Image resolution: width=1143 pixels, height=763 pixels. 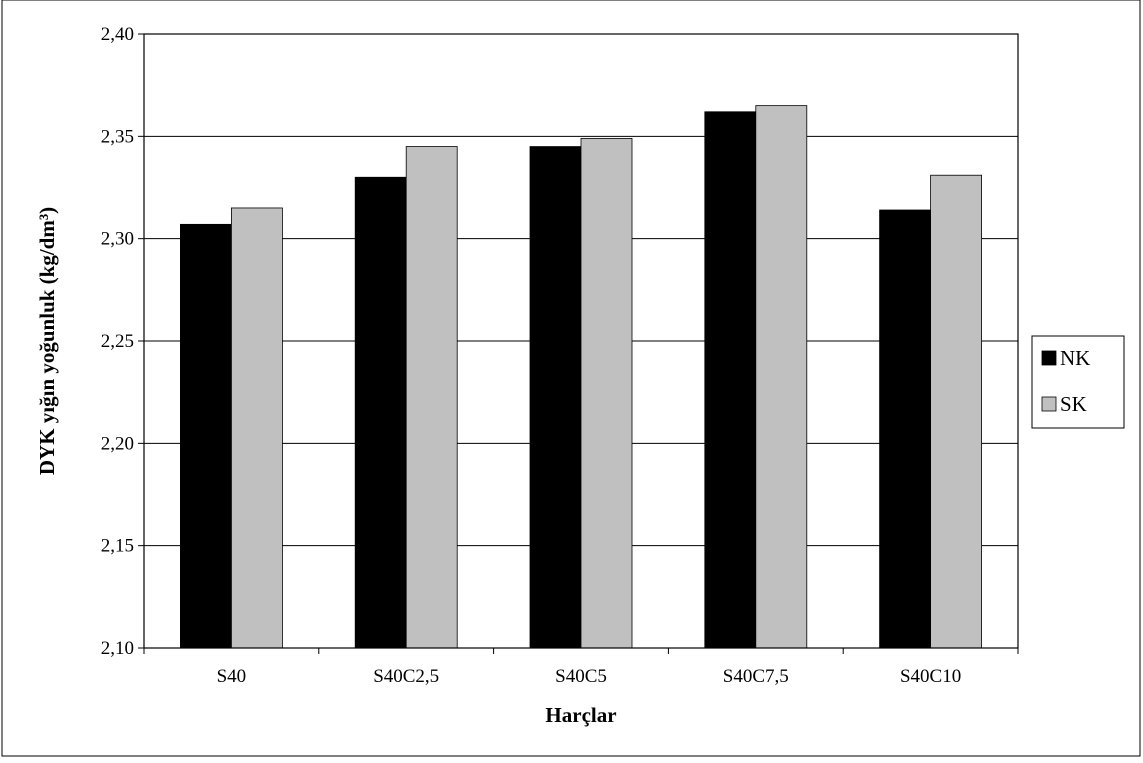 What do you see at coordinates (1078, 382) in the screenshot?
I see `legend: NK SK` at bounding box center [1078, 382].